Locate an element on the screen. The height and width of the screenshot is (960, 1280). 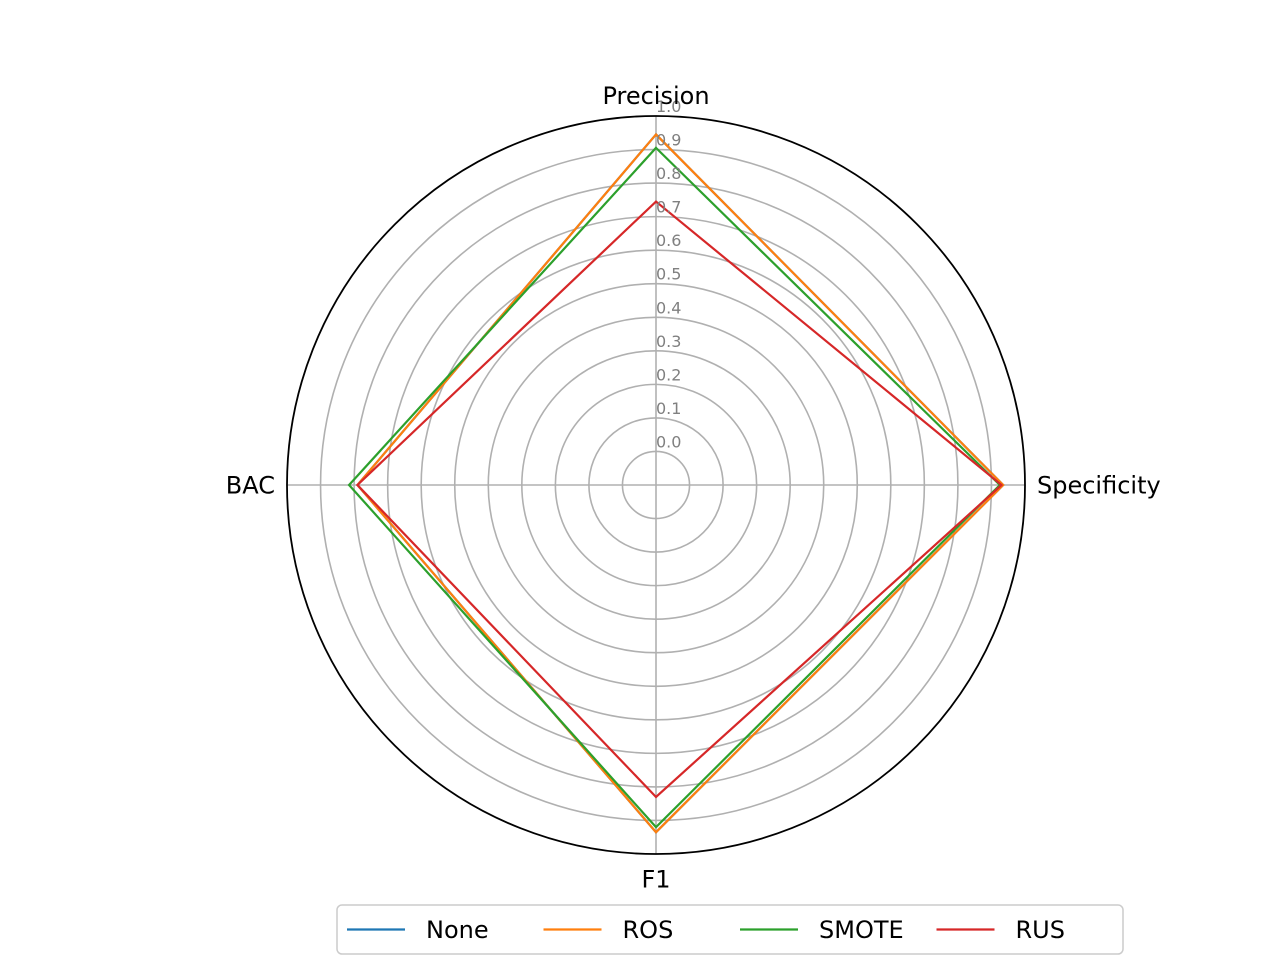
legend: None ROS SMOTE RUS is located at coordinates (730, 929).